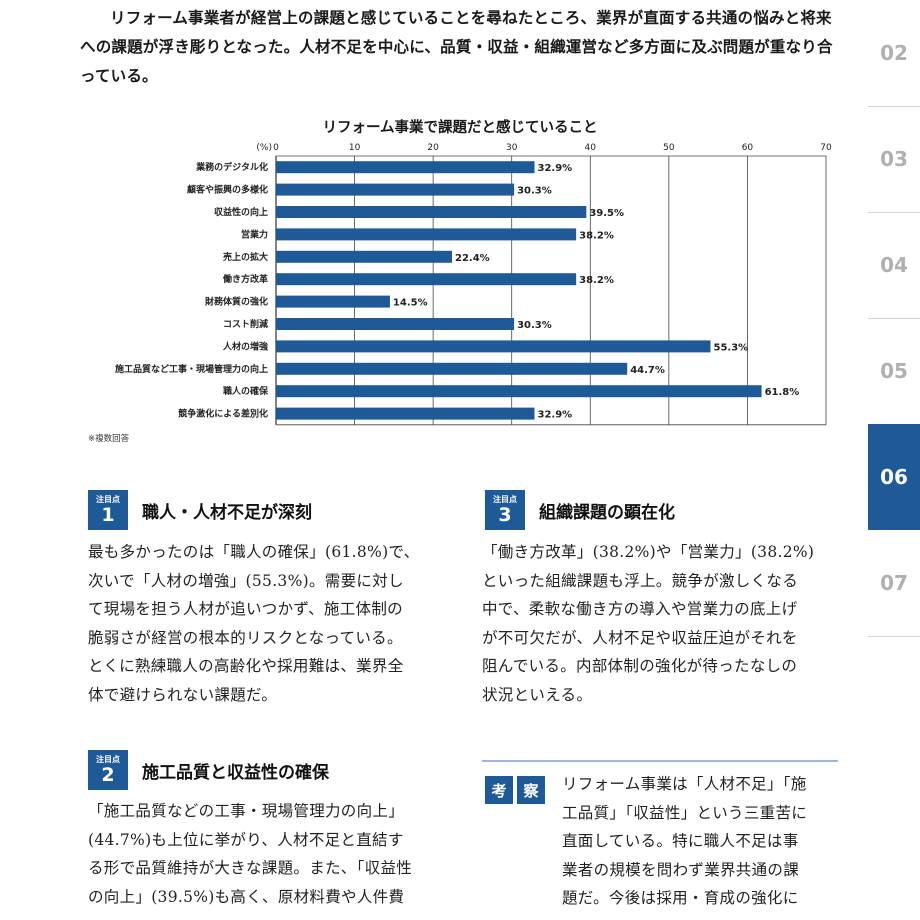 This screenshot has height=920, width=920. Describe the element at coordinates (355, 148) in the screenshot. I see `x-tick-label: 10` at that location.